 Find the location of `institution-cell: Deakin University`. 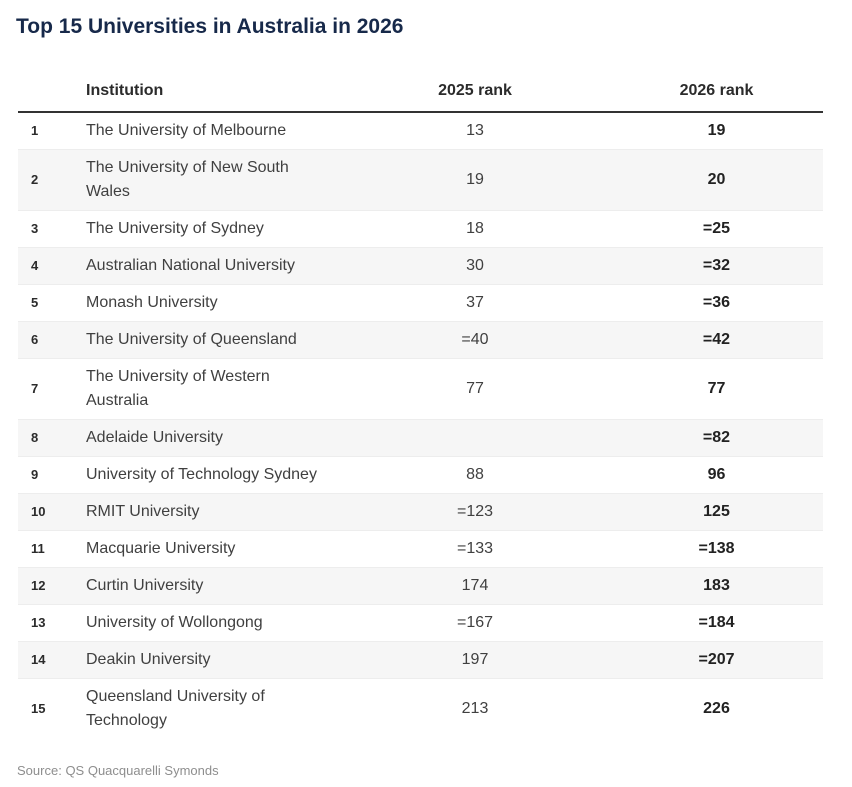

institution-cell: Deakin University is located at coordinates (211, 660).